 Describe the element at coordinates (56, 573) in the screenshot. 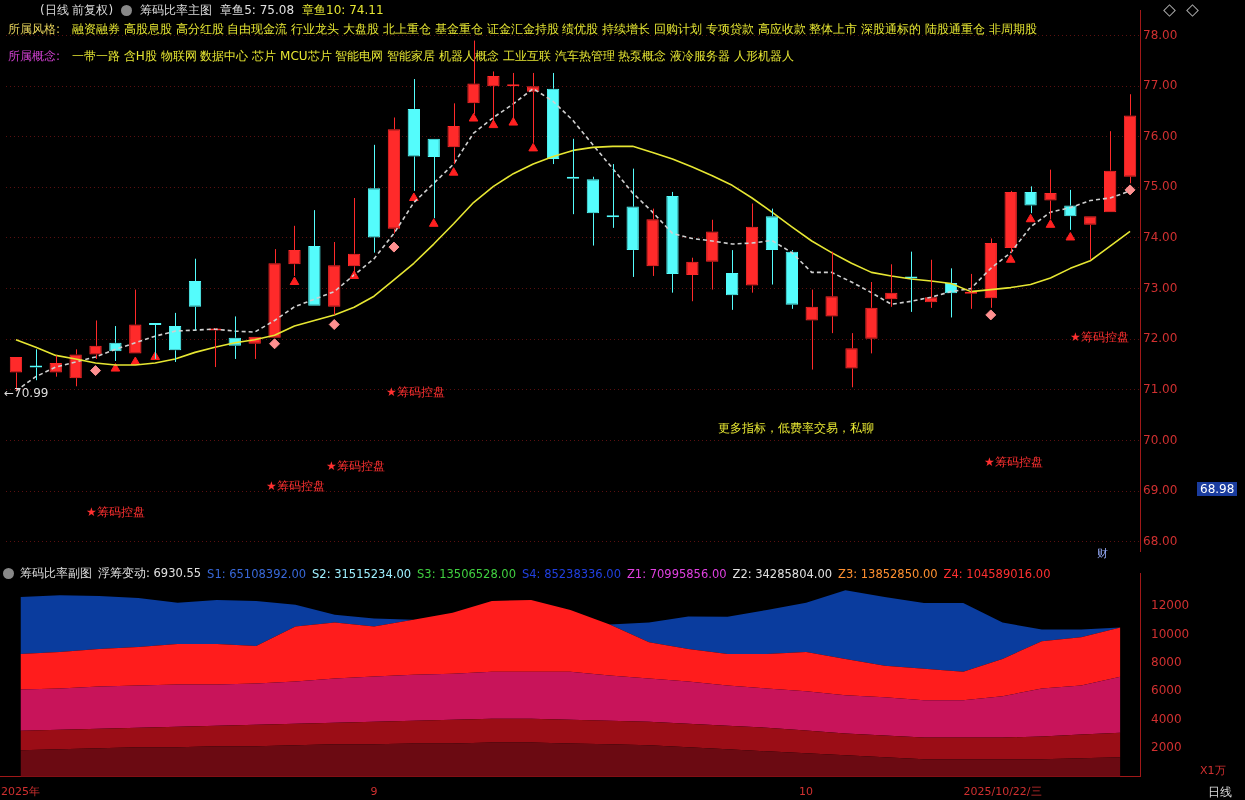

I see `chart-title: 筹码比率副图` at that location.